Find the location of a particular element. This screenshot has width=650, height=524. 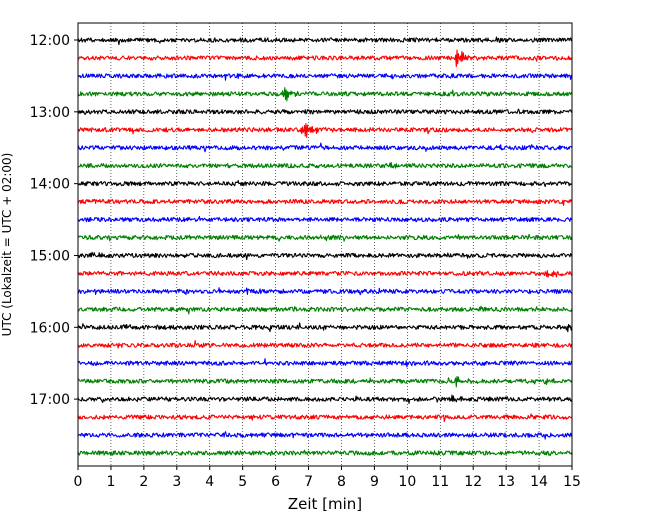

x-tick-label: 10 is located at coordinates (407, 482).